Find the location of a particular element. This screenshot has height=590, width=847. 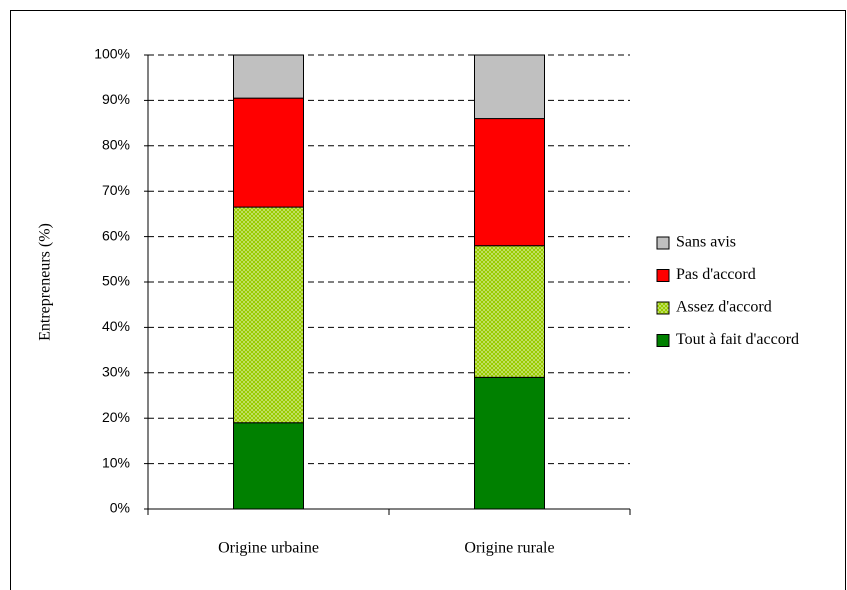

y-tick-label: 80% is located at coordinates (116, 145).